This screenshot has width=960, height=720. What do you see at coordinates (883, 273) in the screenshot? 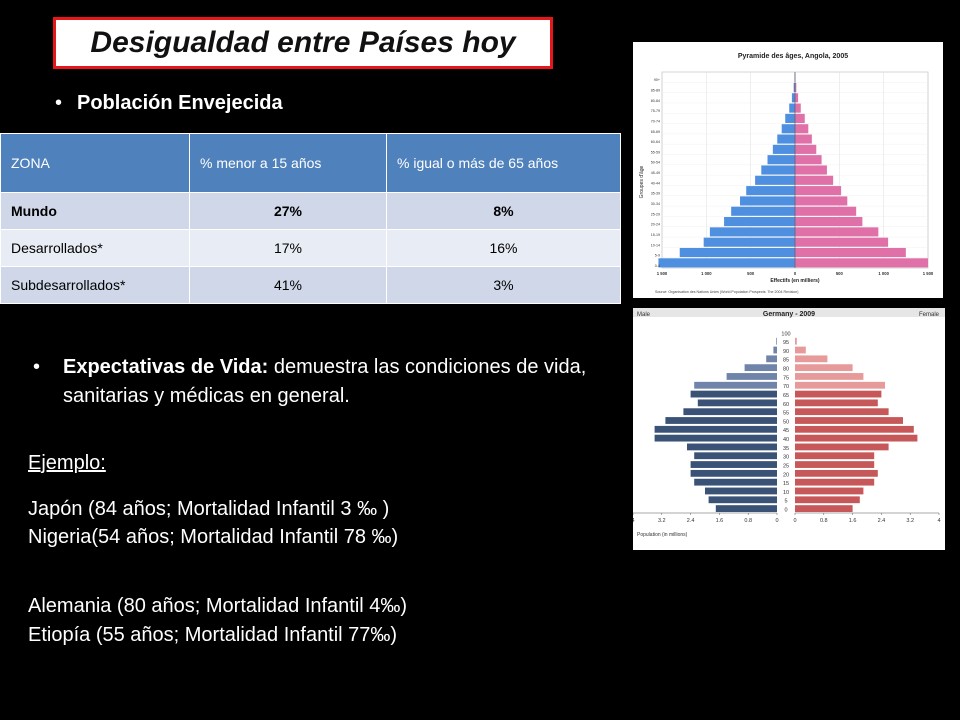
I see `angola-x-tick: 1 000` at bounding box center [883, 273].